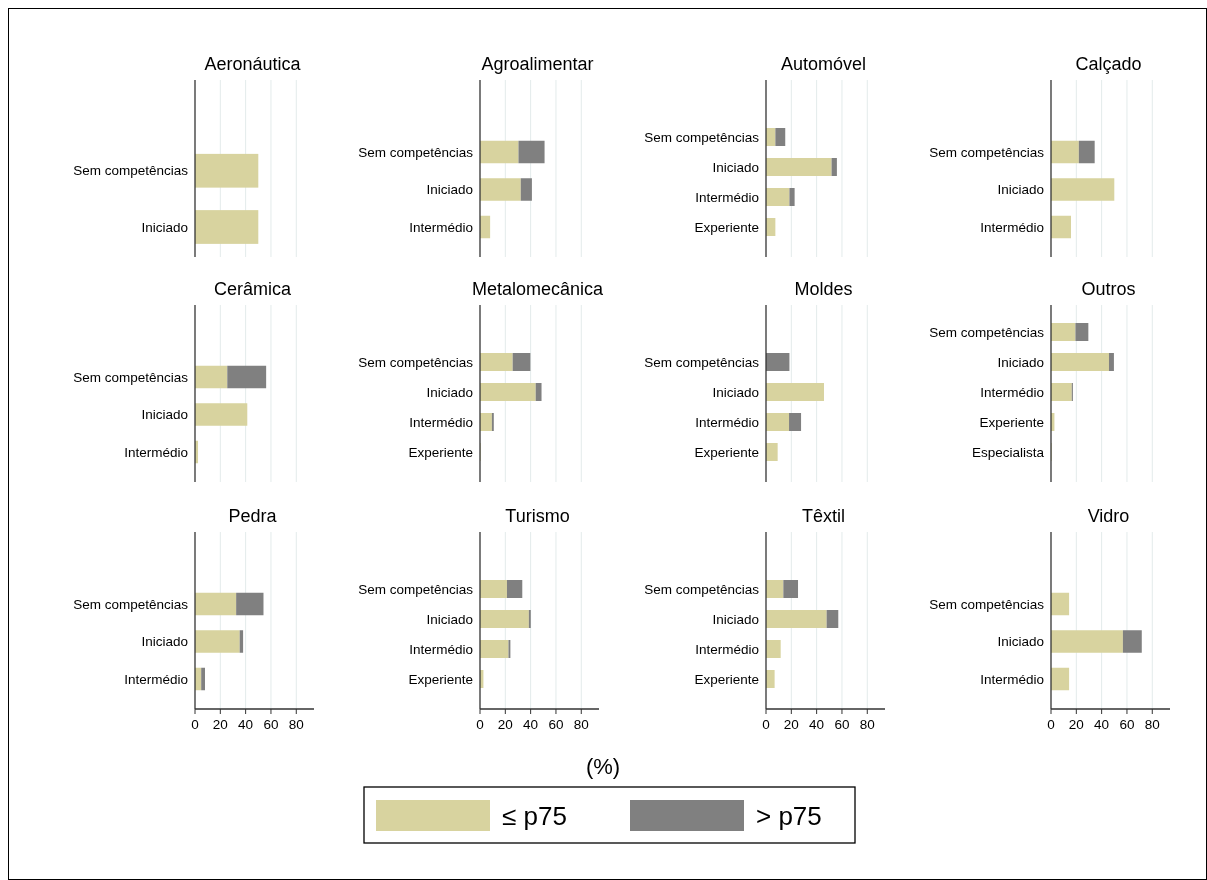  Describe the element at coordinates (253, 64) in the screenshot. I see `chart-title: Aeronáutica` at that location.